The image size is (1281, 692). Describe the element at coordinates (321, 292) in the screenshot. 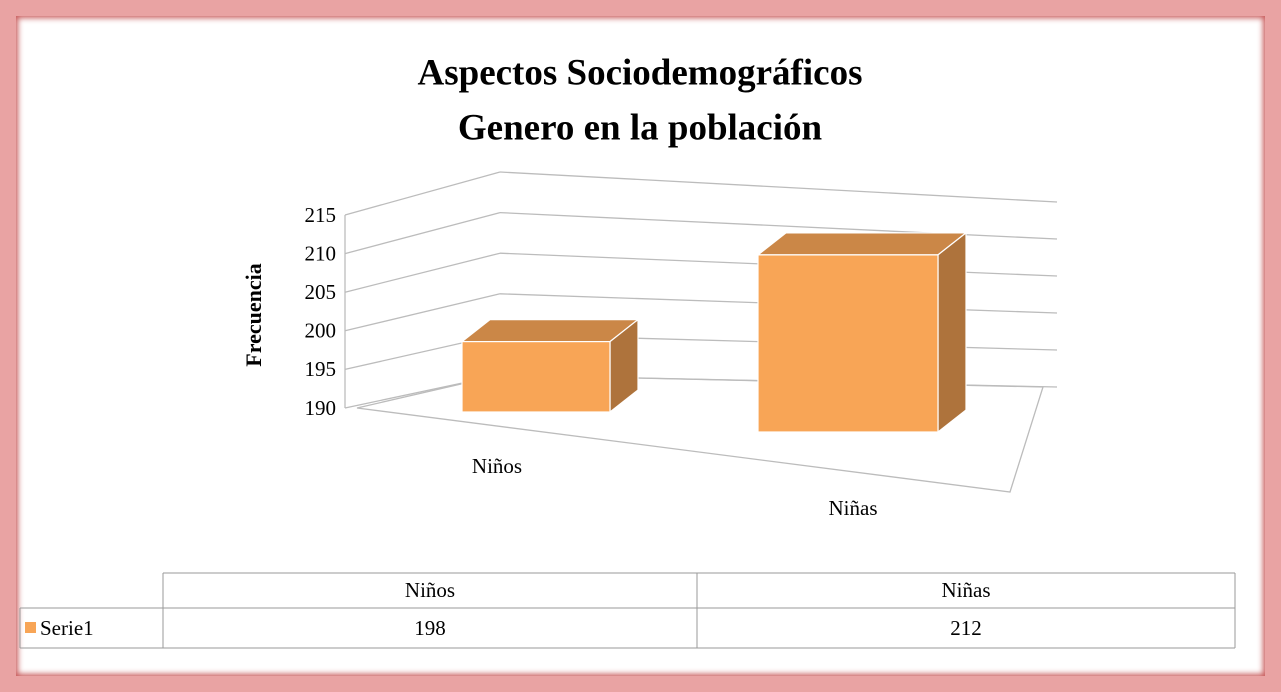

I see `y-tick-label: 205` at that location.